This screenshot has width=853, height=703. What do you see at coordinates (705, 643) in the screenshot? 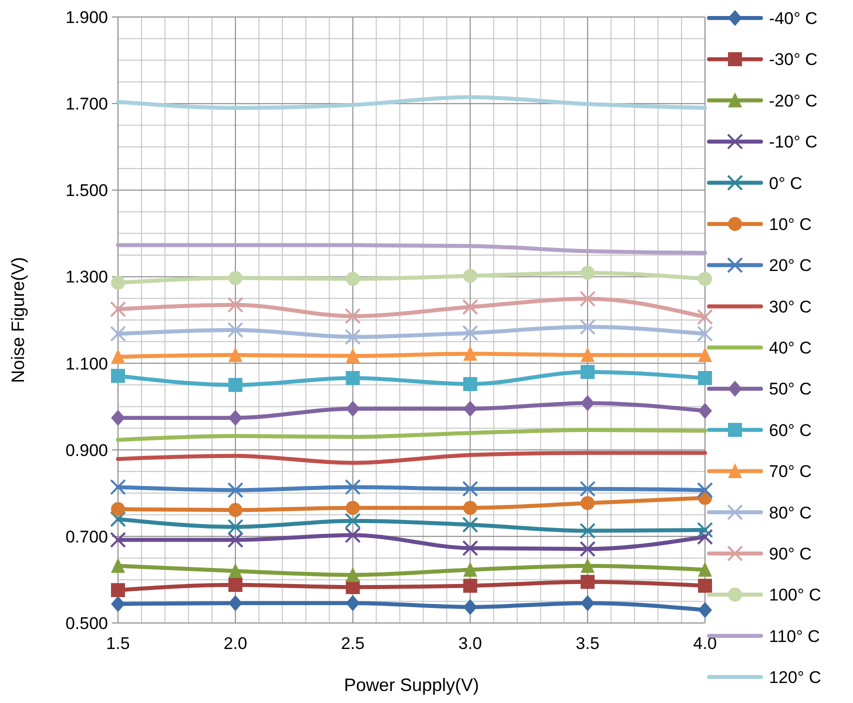
I see `x-tick-label: 4.0` at bounding box center [705, 643].